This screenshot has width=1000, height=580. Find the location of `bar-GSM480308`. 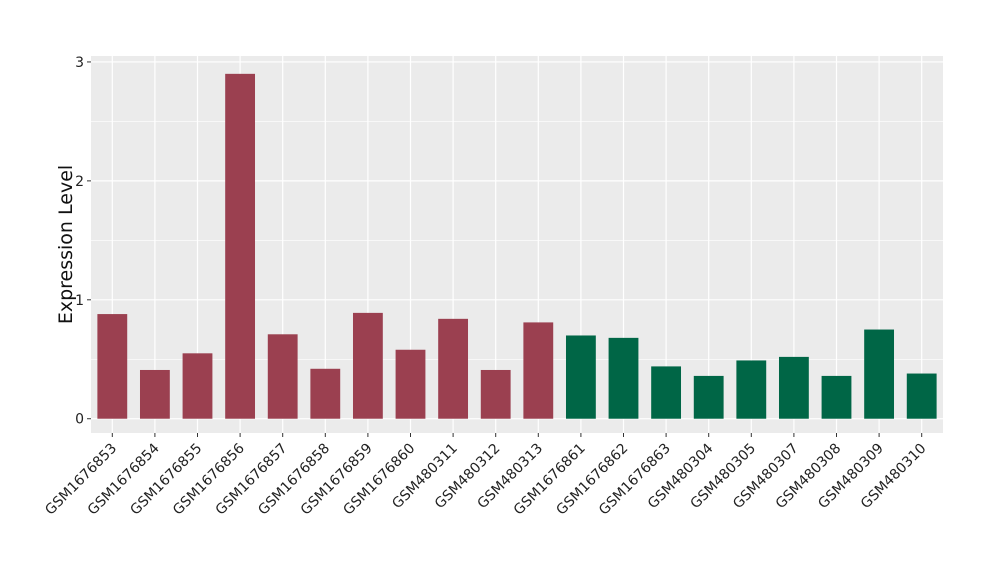

bar-GSM480308 is located at coordinates (836, 397).